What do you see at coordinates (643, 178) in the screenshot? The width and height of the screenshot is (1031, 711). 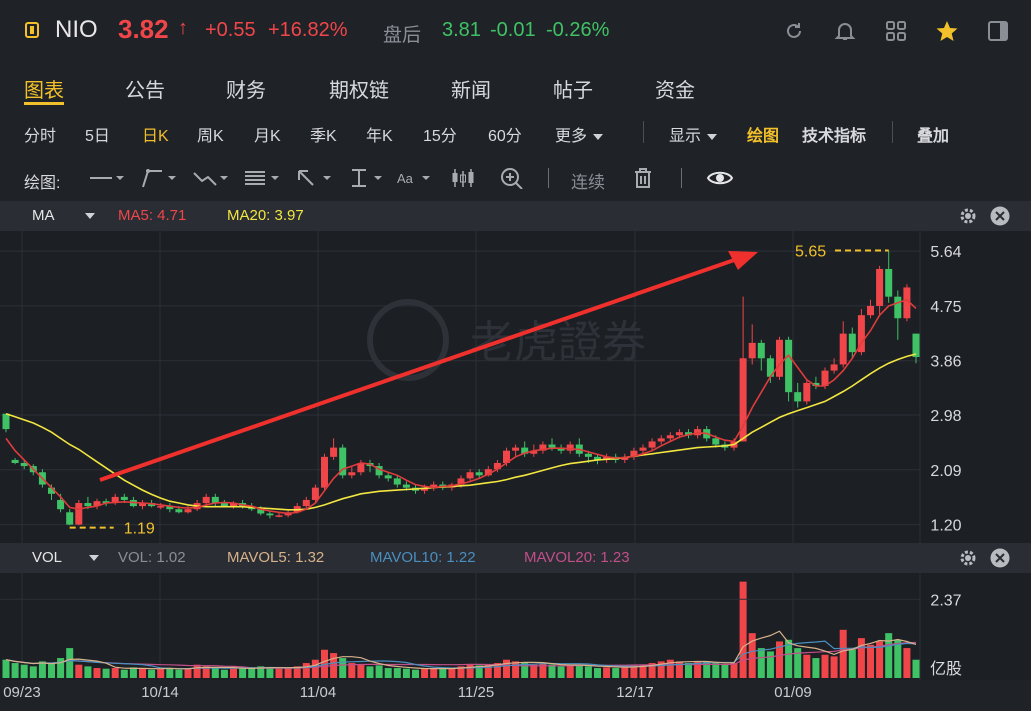 I see `trash-icon` at bounding box center [643, 178].